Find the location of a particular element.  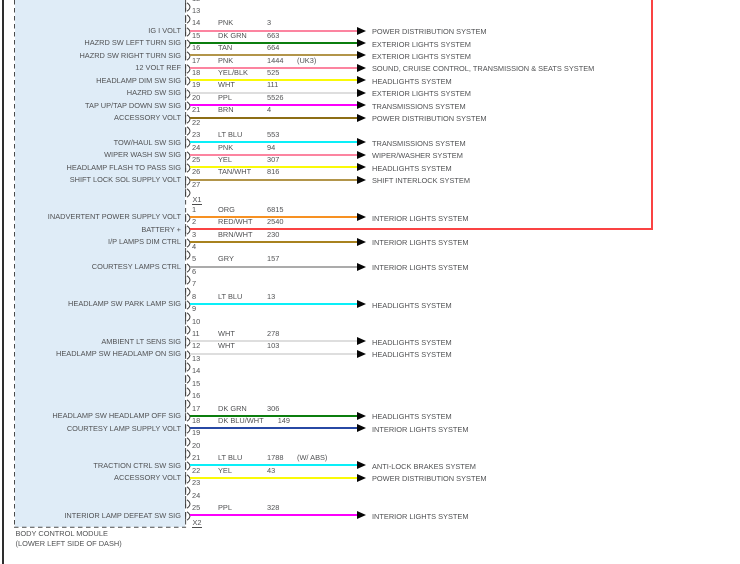

pin-number: 15 is located at coordinates (196, 383).